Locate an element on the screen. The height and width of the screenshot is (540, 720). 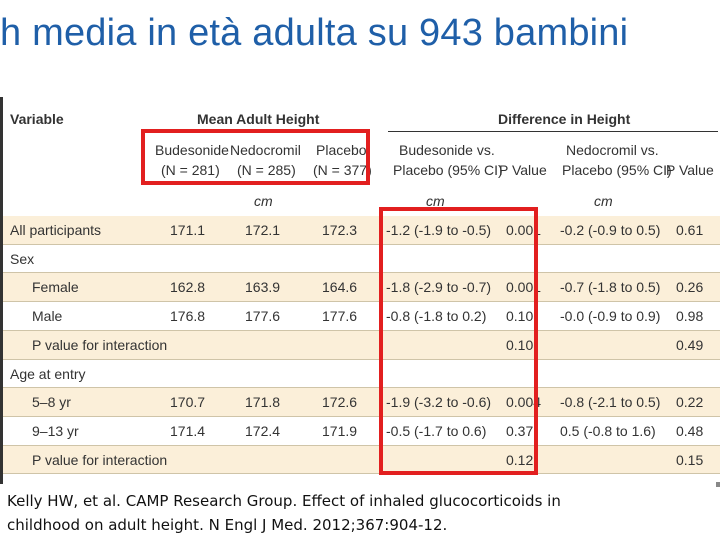
cell-placebo: 171.9 is located at coordinates (340, 430).